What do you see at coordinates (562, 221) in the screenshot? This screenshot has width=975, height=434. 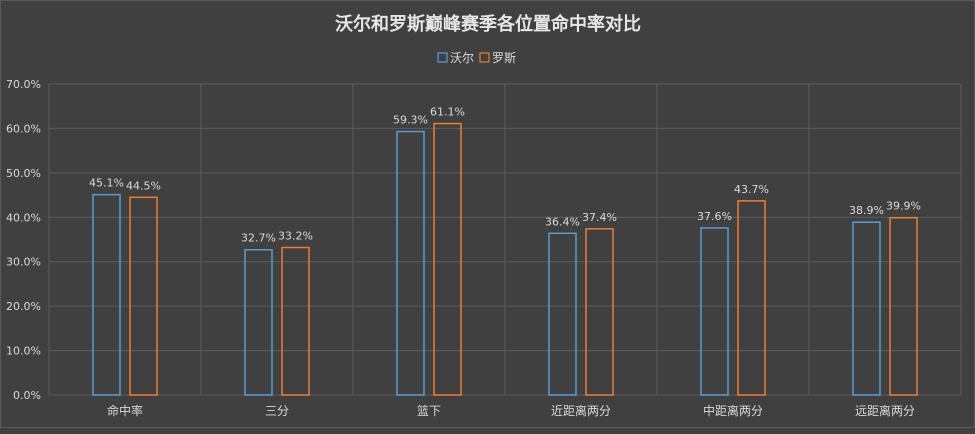 I see `data-label: 36.4%` at bounding box center [562, 221].